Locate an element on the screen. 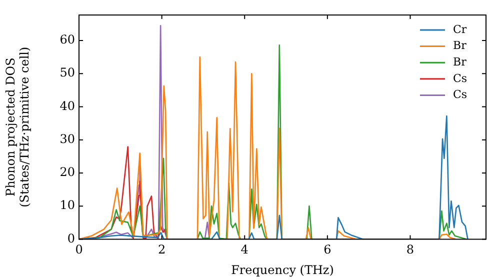  legend-label: Cr is located at coordinates (460, 29).